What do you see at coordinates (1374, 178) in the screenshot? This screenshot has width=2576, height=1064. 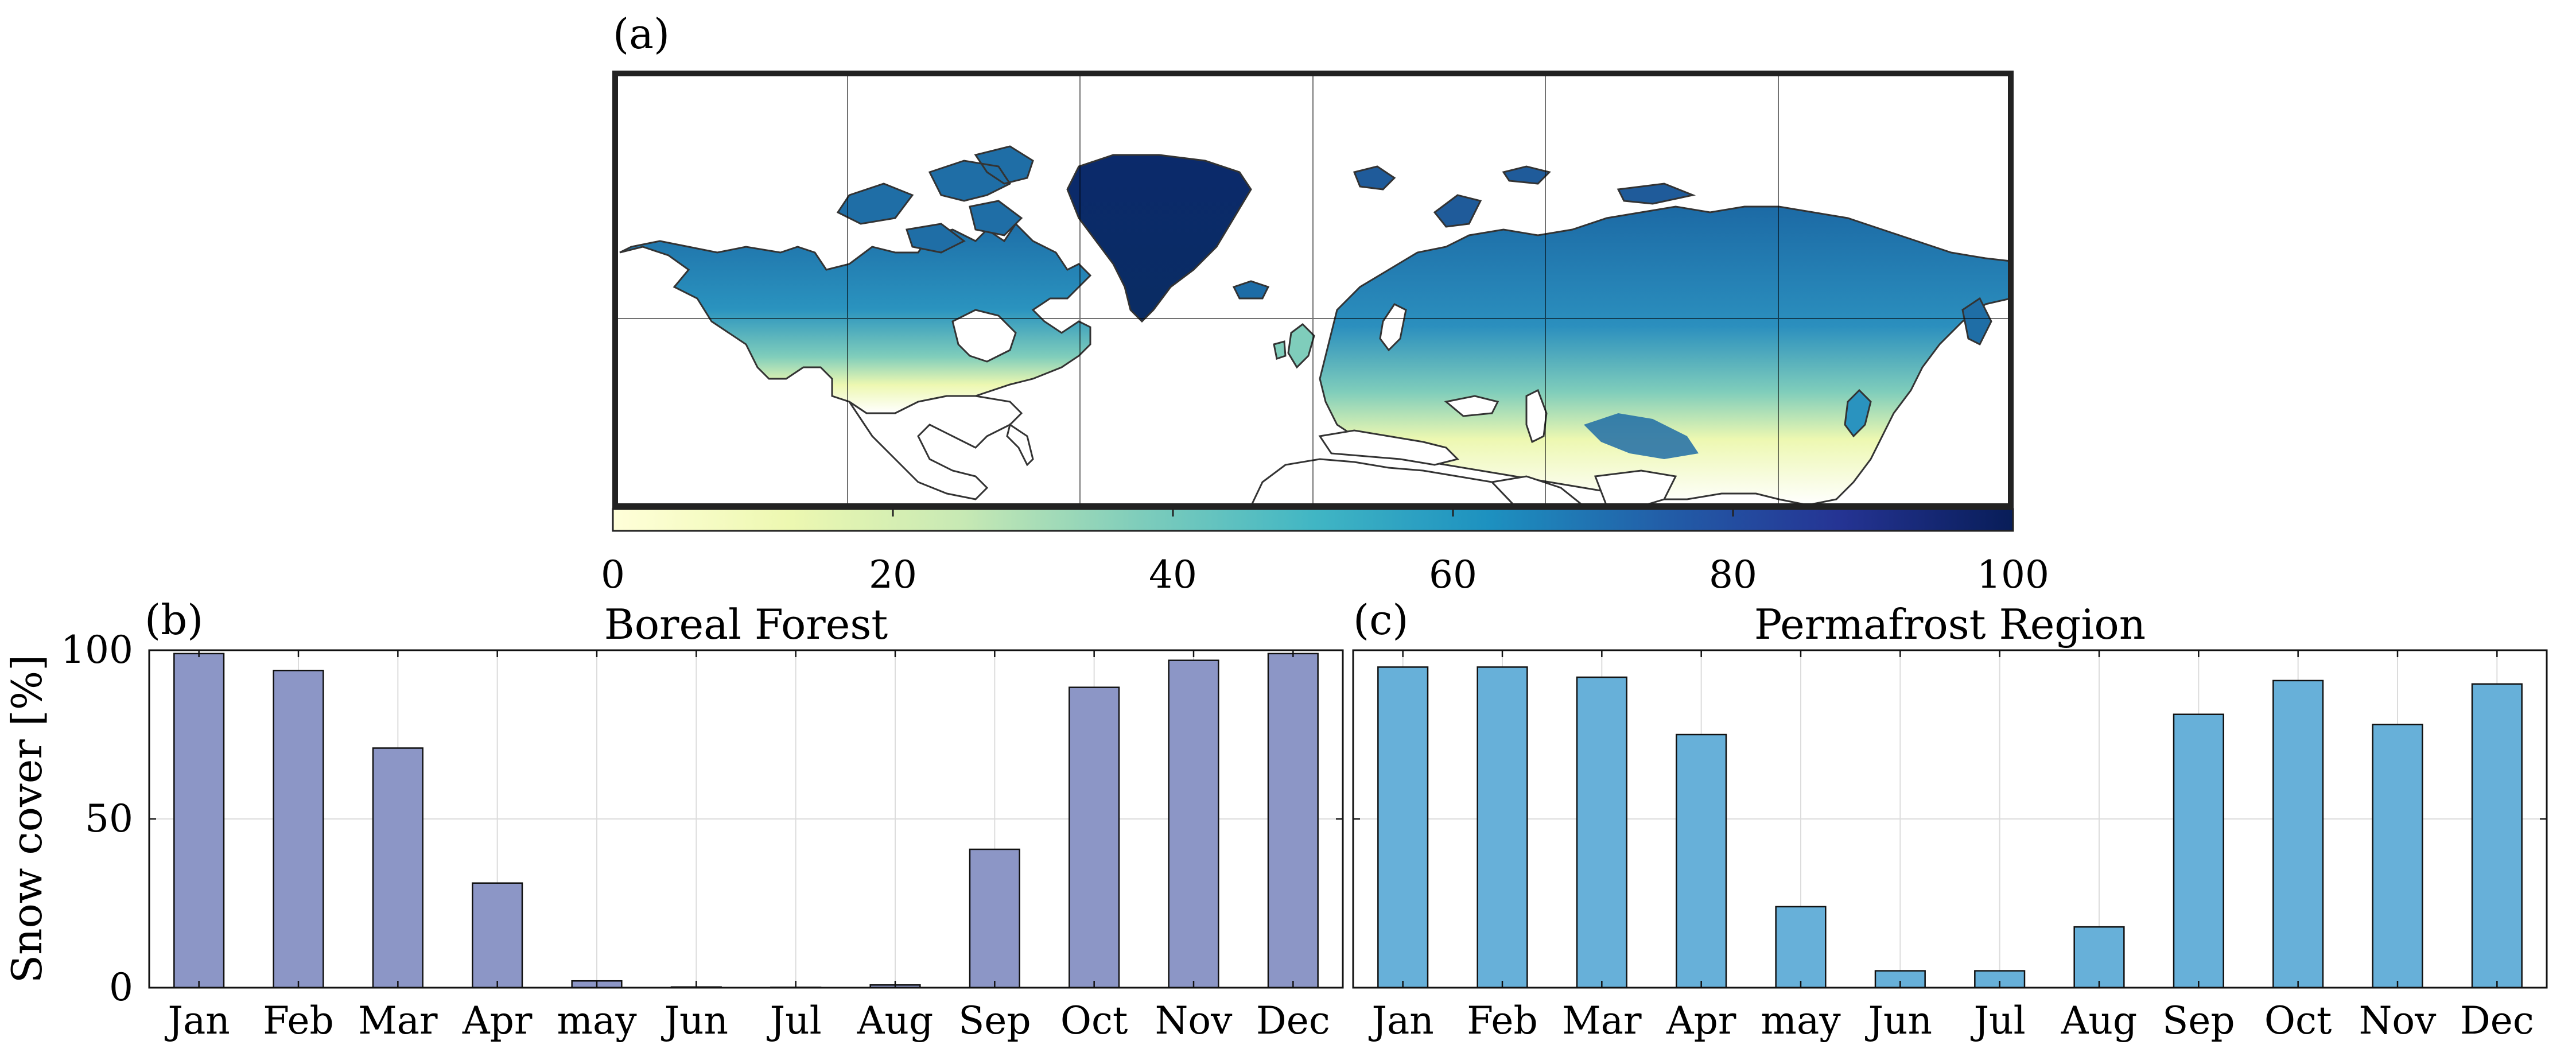 I see `svalbard` at bounding box center [1374, 178].